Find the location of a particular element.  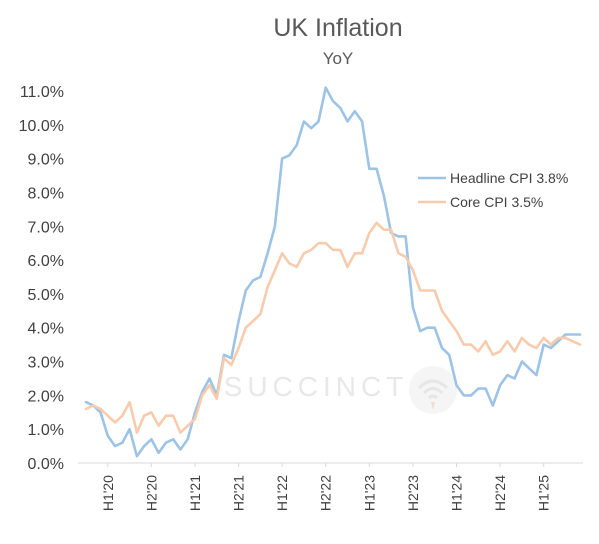

y-tick-label: 10.0% is located at coordinates (41, 126).